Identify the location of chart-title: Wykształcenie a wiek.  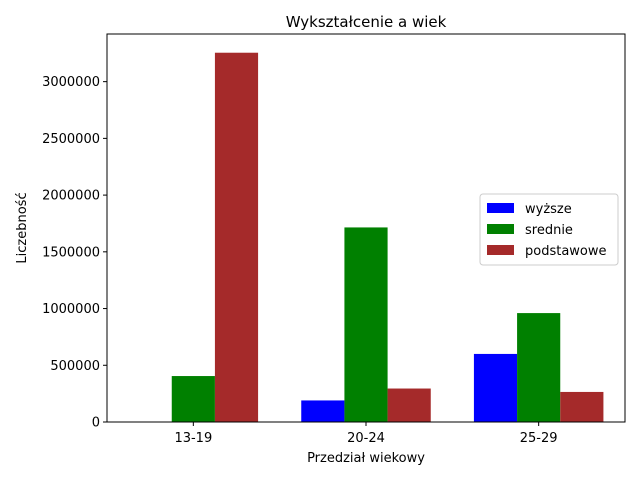
(366, 22).